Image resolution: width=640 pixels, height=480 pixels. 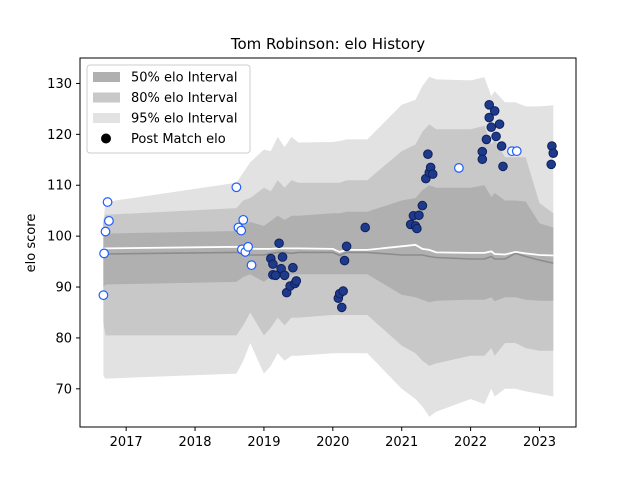 What do you see at coordinates (59, 135) in the screenshot?
I see `y-tick-label: 120` at bounding box center [59, 135].